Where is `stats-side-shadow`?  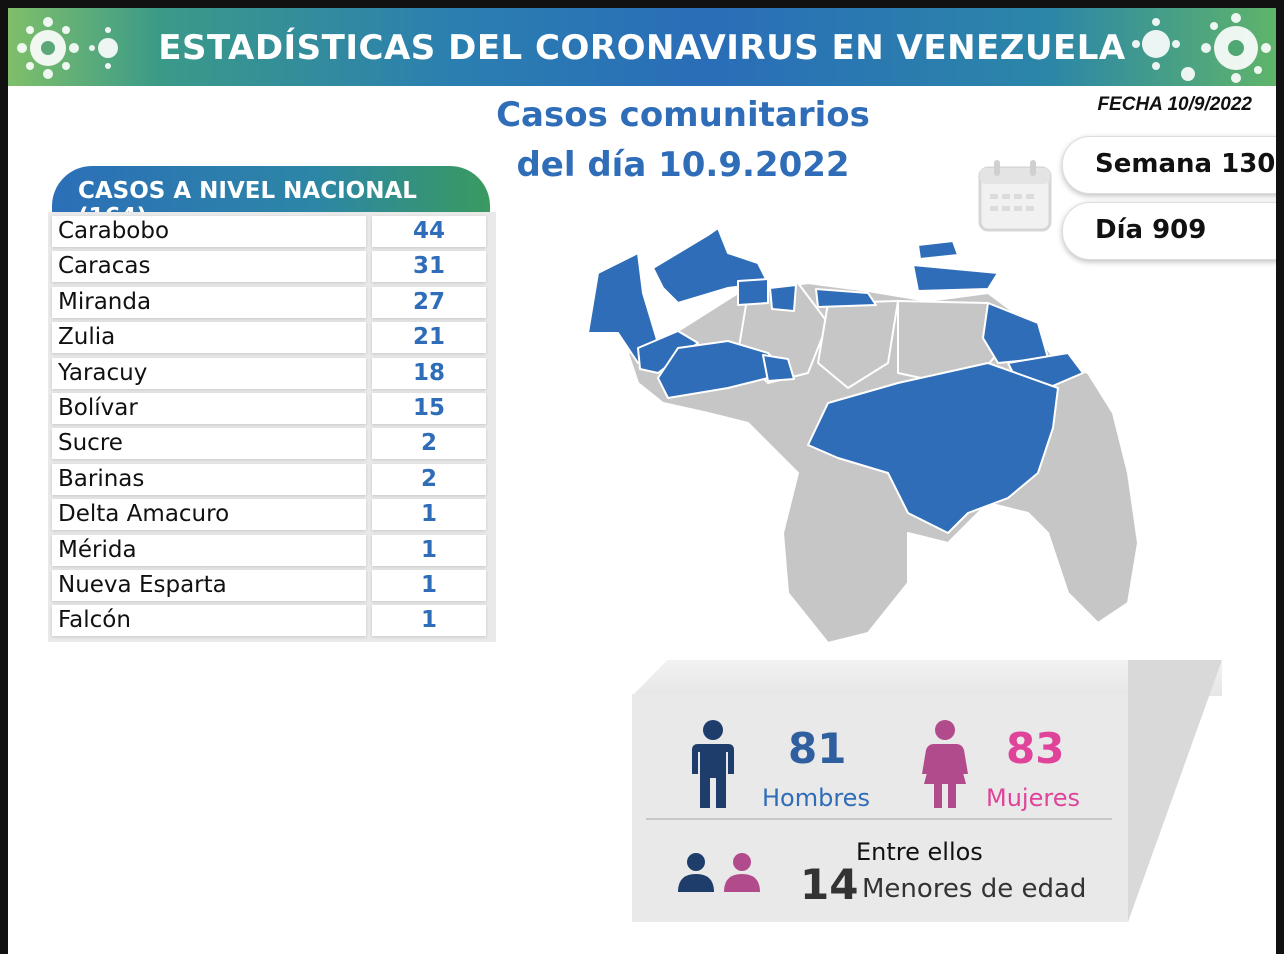
stats-side-shadow is located at coordinates (1175, 791).